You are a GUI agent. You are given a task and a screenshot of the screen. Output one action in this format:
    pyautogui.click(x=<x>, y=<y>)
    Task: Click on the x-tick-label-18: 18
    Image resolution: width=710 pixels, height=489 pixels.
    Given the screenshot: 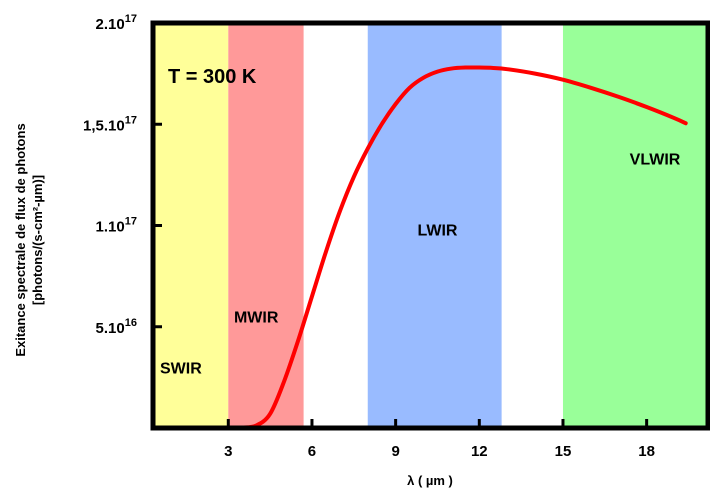 What is the action you would take?
    pyautogui.click(x=646, y=451)
    